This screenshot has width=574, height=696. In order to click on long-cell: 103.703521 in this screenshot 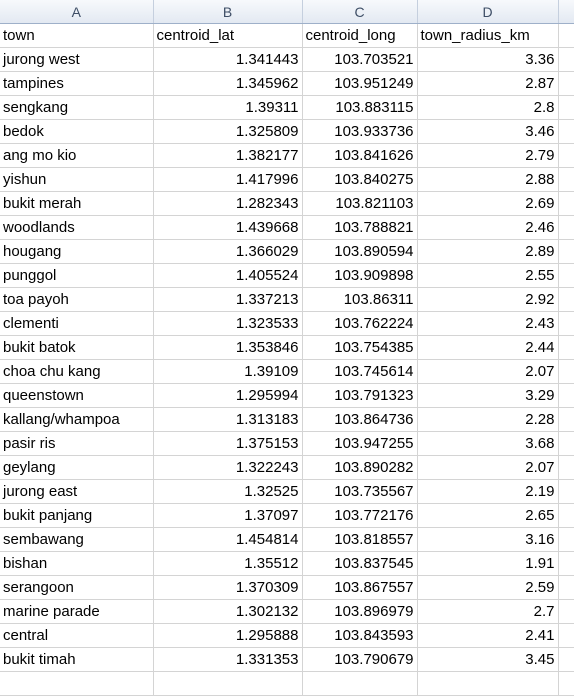, I will do `click(360, 59)`.